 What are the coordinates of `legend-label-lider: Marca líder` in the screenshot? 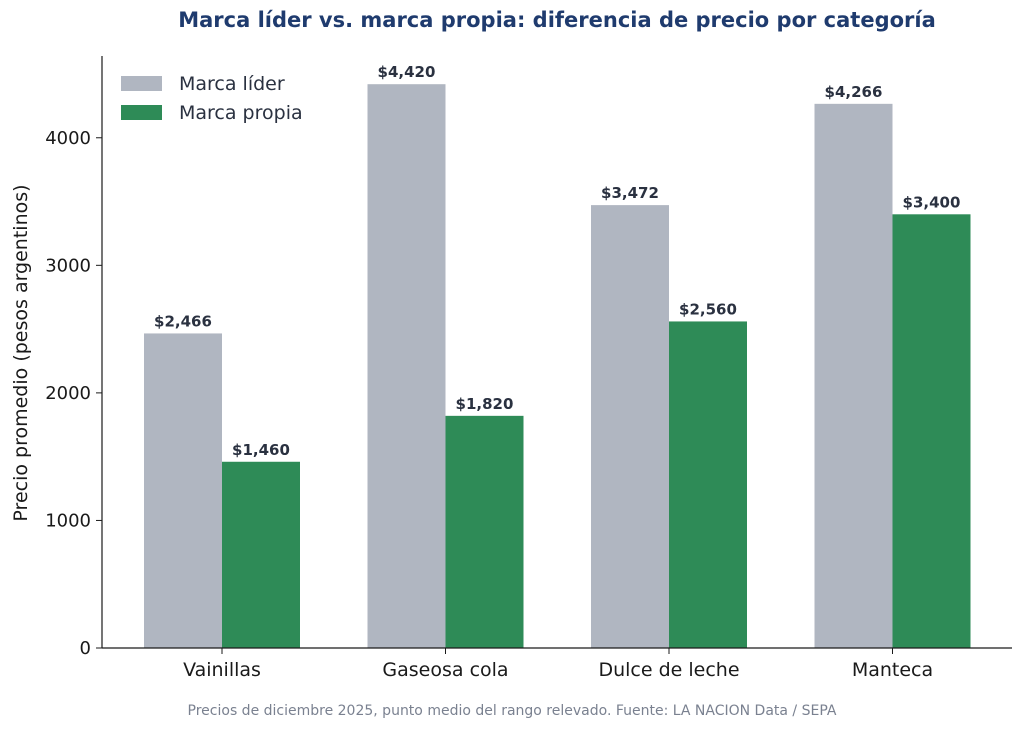 It's located at (232, 84).